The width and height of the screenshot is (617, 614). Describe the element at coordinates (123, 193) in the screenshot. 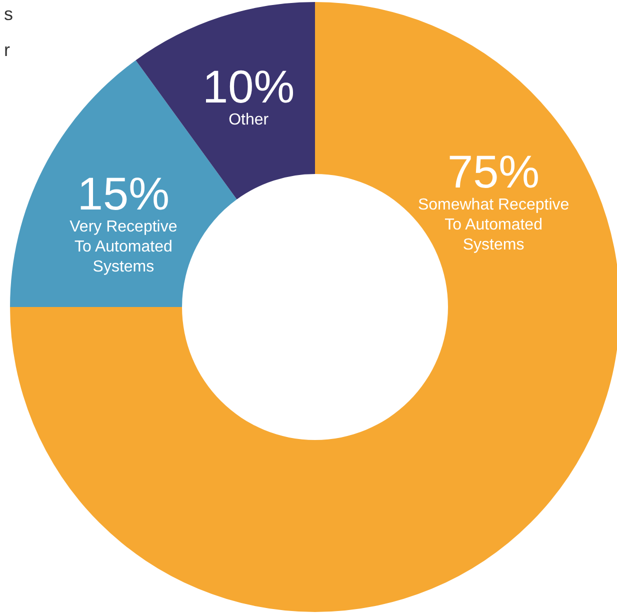

I see `data-label: 15%` at that location.